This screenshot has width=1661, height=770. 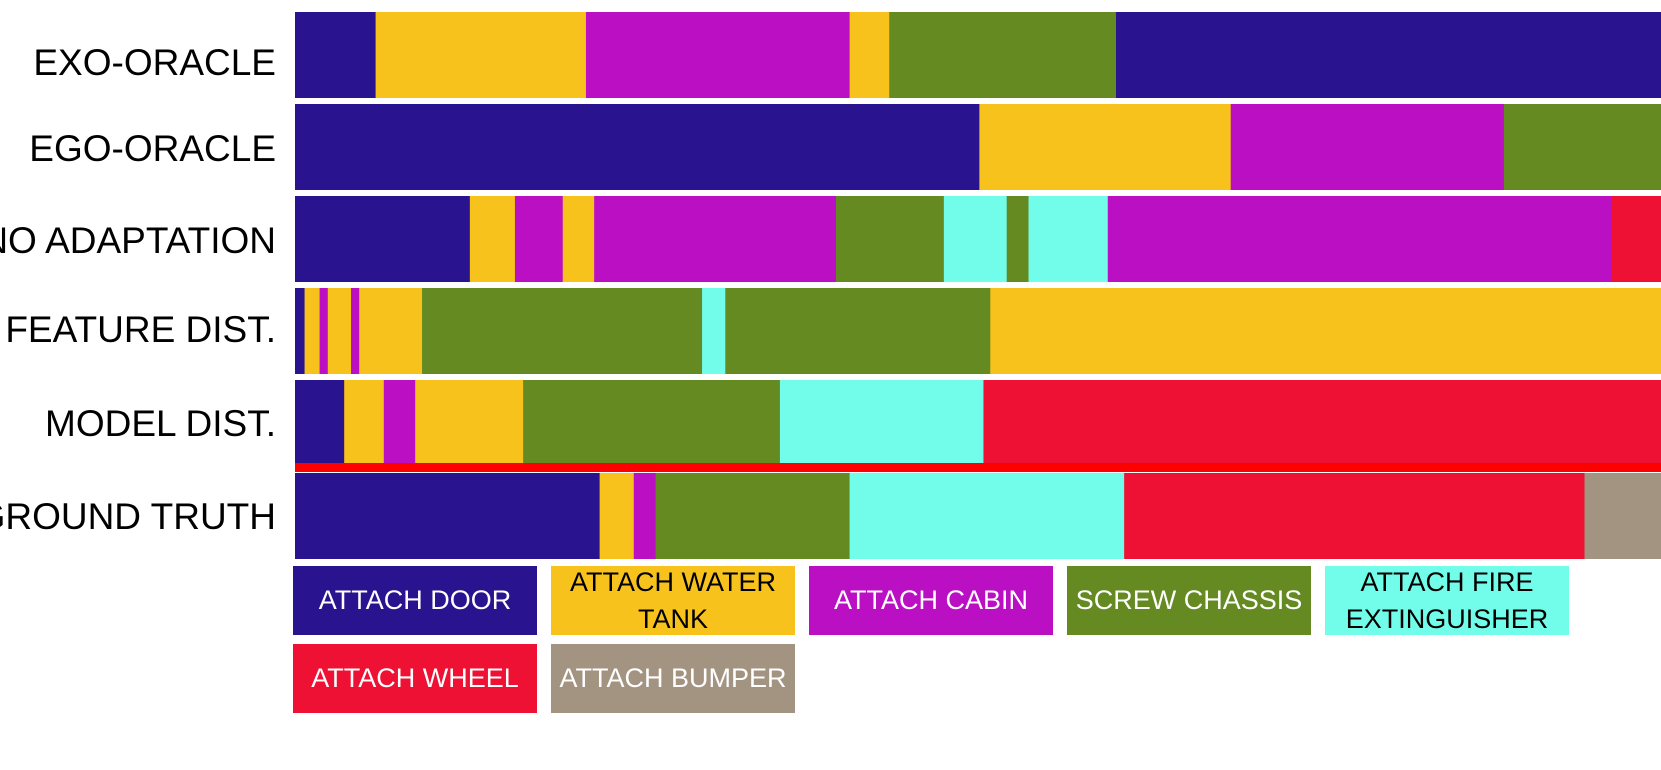 I want to click on row-label: EGO-ORACLE, so click(x=152, y=148).